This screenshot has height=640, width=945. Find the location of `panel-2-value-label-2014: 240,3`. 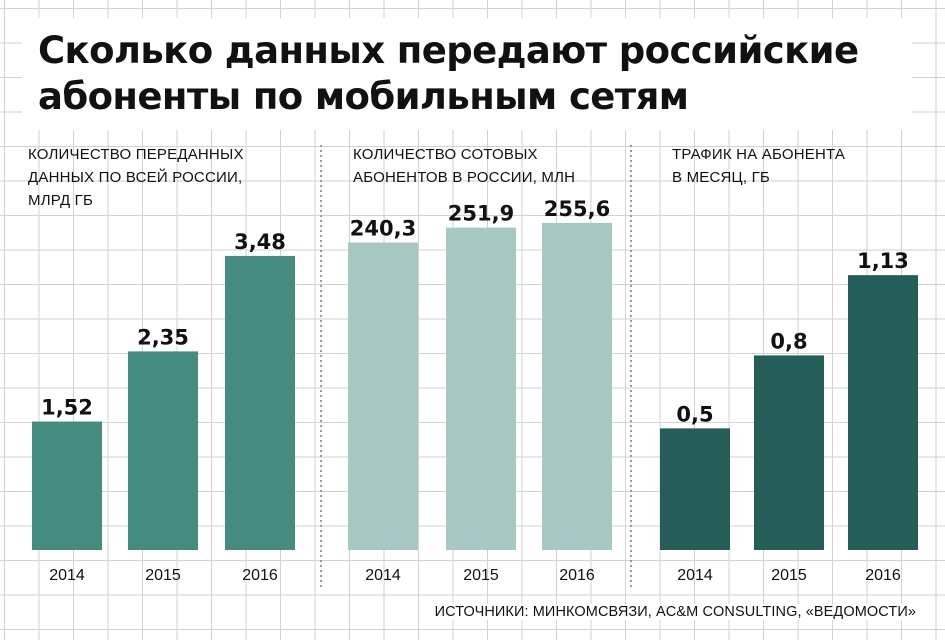

panel-2-value-label-2014: 240,3 is located at coordinates (383, 228).